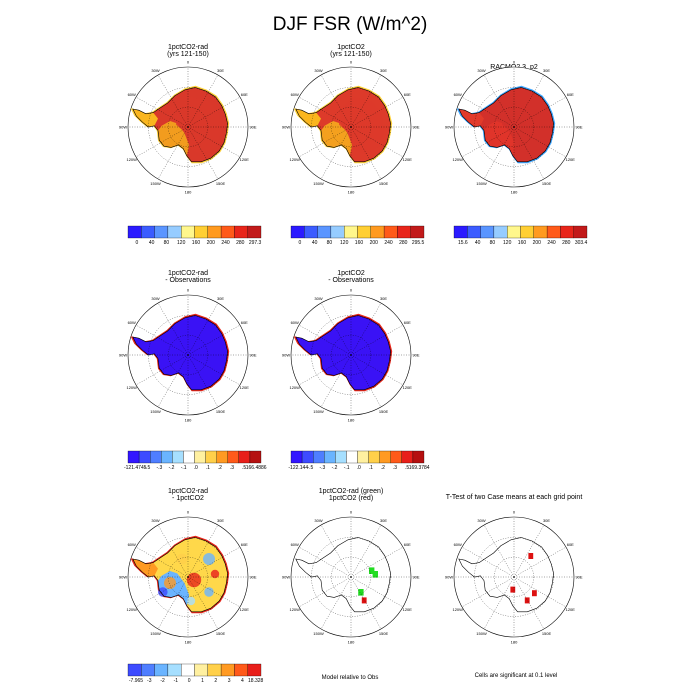 The width and height of the screenshot is (700, 700). What do you see at coordinates (372, 570) in the screenshot?
I see `significance-cell-green` at bounding box center [372, 570].